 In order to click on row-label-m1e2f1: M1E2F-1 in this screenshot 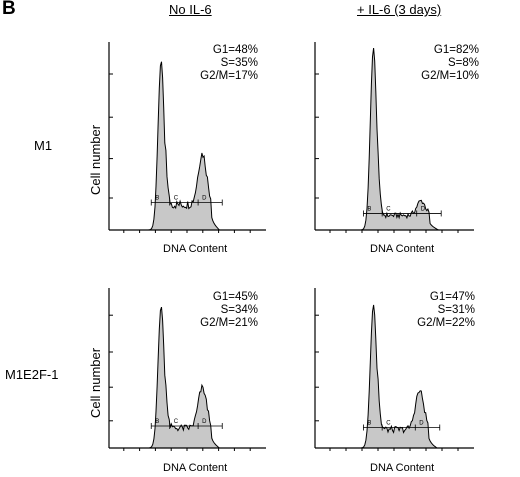, I will do `click(32, 374)`.